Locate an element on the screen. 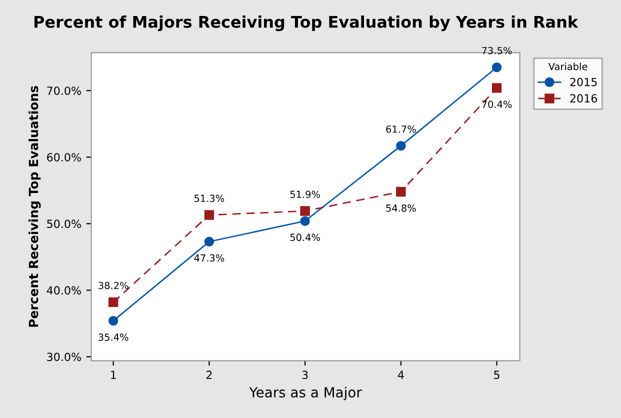  legend-label: 2015 is located at coordinates (583, 82).